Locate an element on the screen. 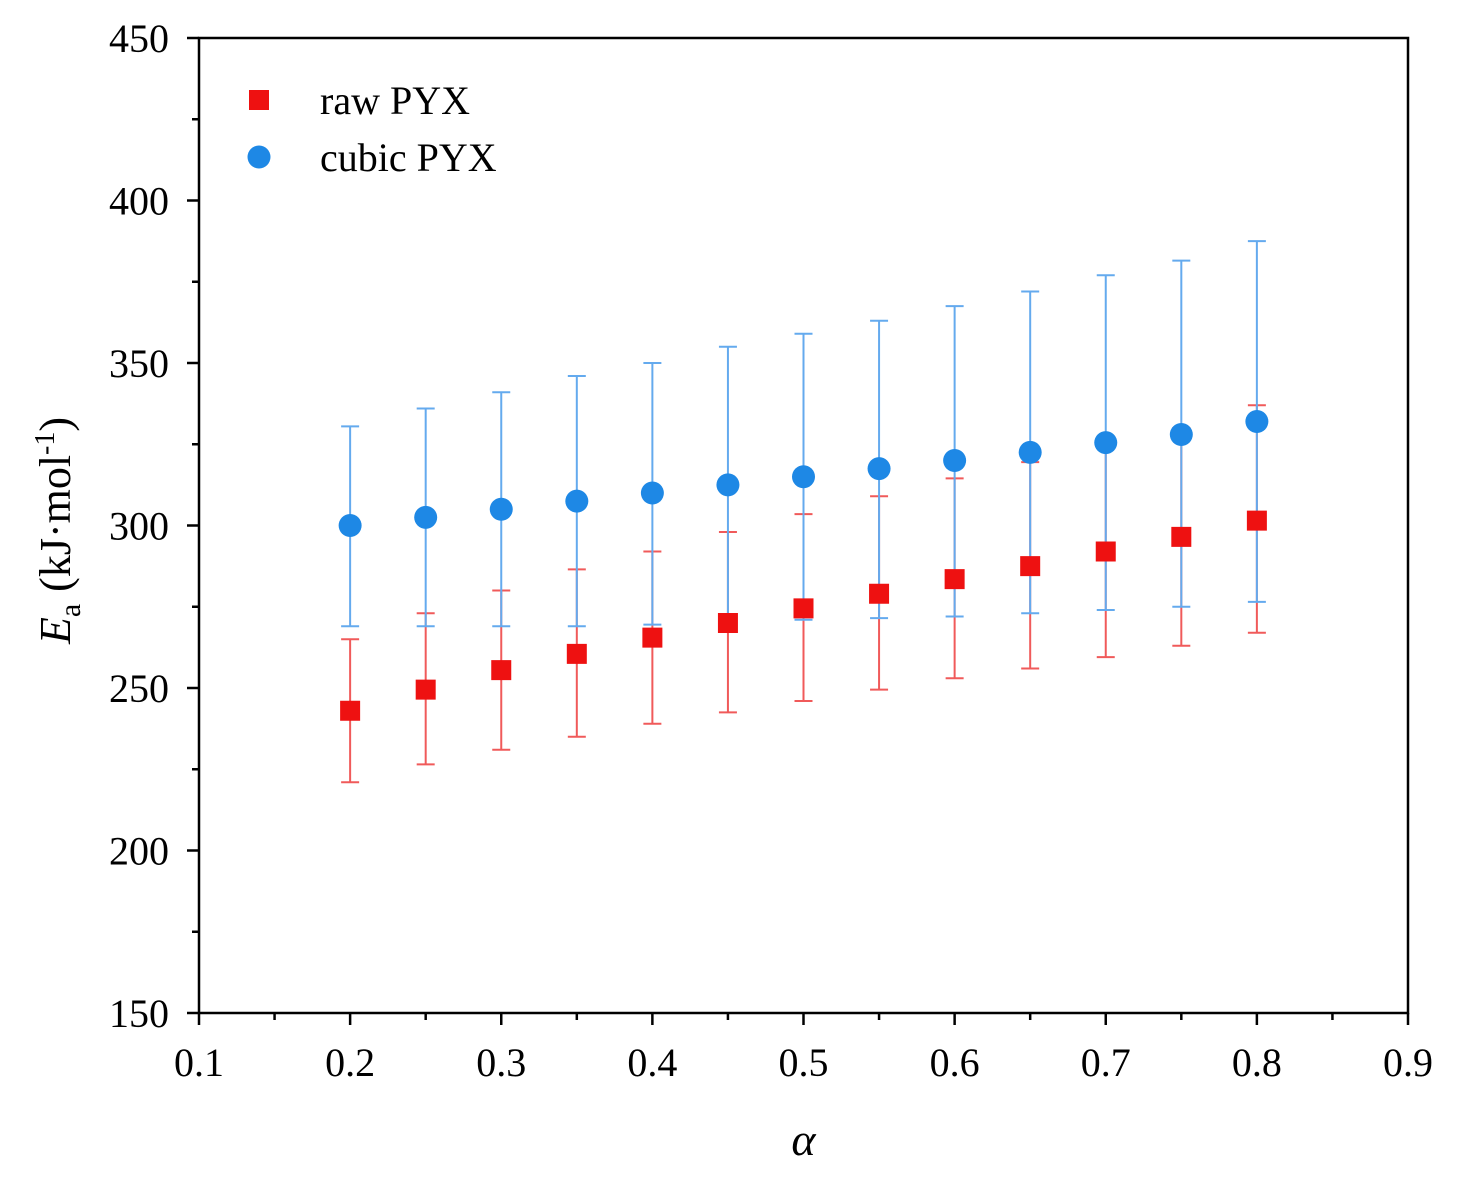  x-tick-label-8: 0.9 is located at coordinates (1408, 1062).